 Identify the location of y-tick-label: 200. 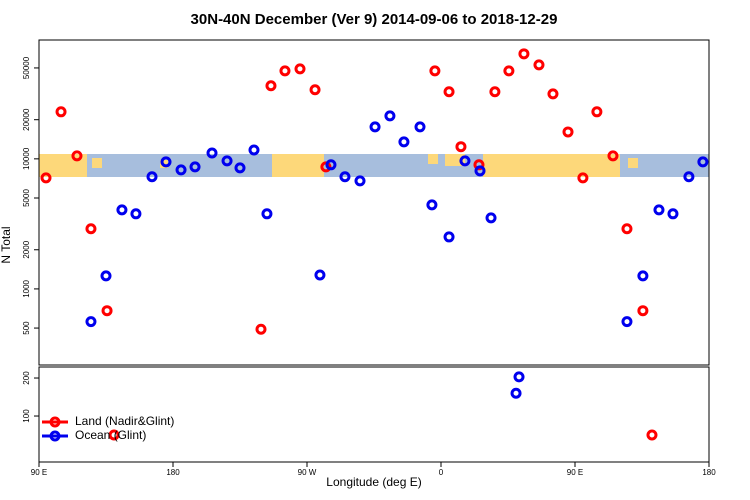
(26, 378).